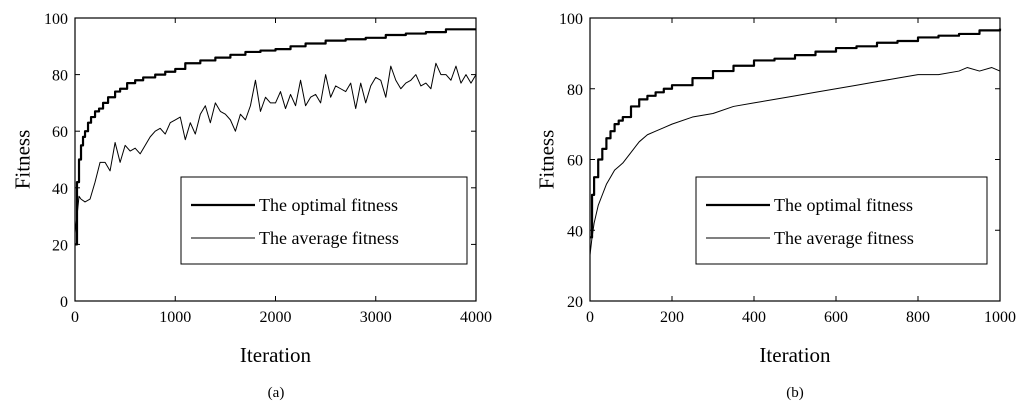  What do you see at coordinates (64, 302) in the screenshot?
I see `y-tick-label: 0` at bounding box center [64, 302].